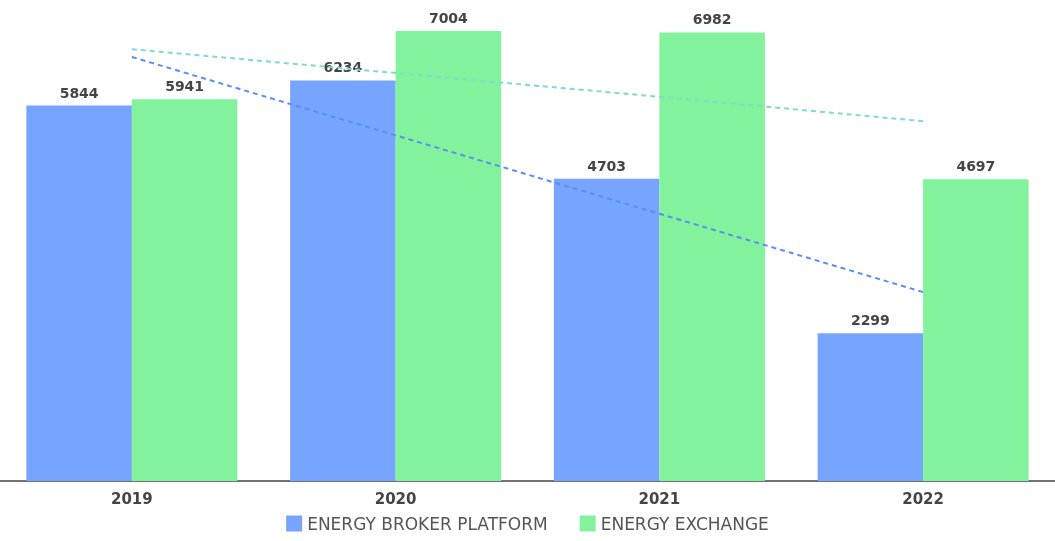 The image size is (1055, 541). I want to click on legend-label: ENERGY BROKER PLATFORM, so click(427, 523).